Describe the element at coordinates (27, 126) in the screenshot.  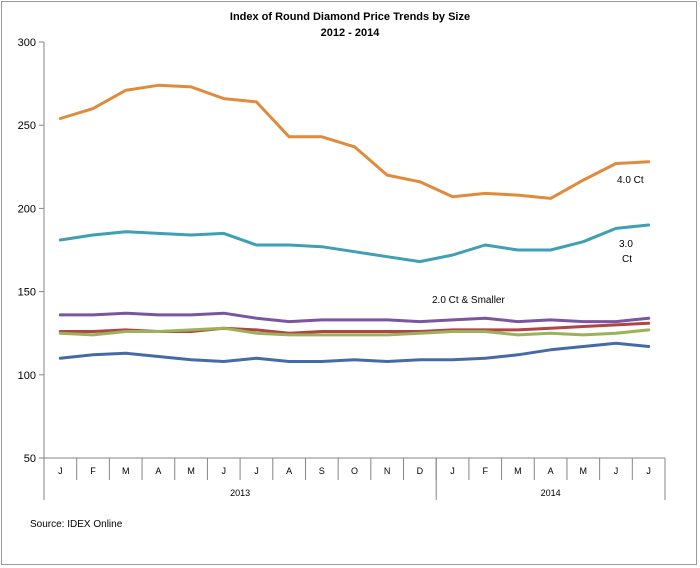
I see `y-tick-label: 250` at that location.